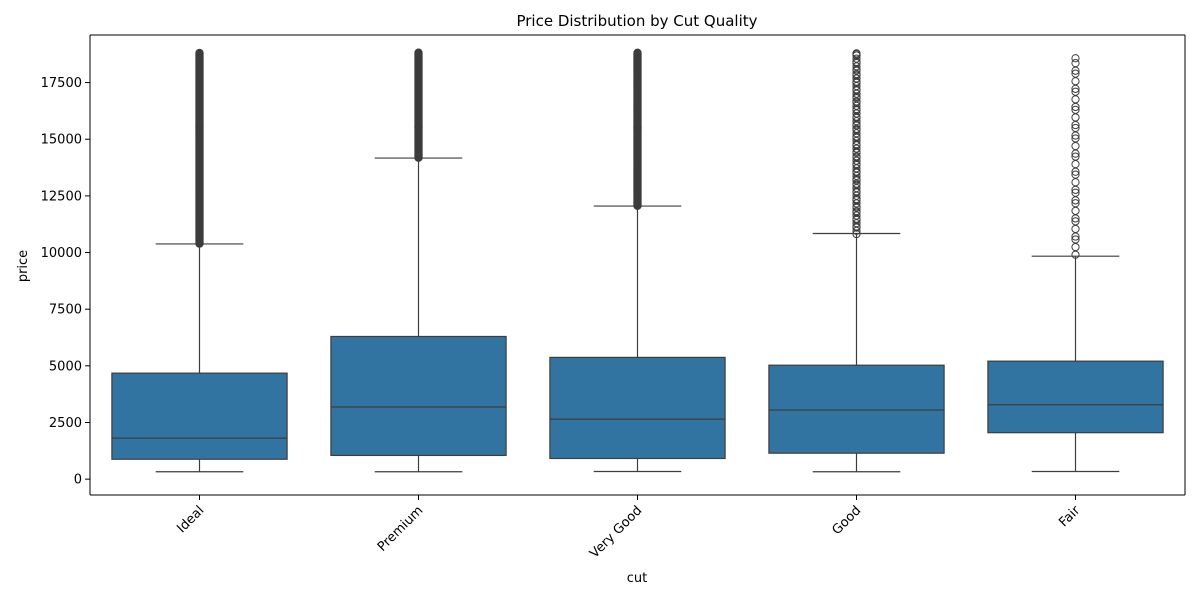 This screenshot has height=600, width=1200. I want to click on x-axis-ticks: Ideal Premium Very Good Good Fair, so click(628, 528).